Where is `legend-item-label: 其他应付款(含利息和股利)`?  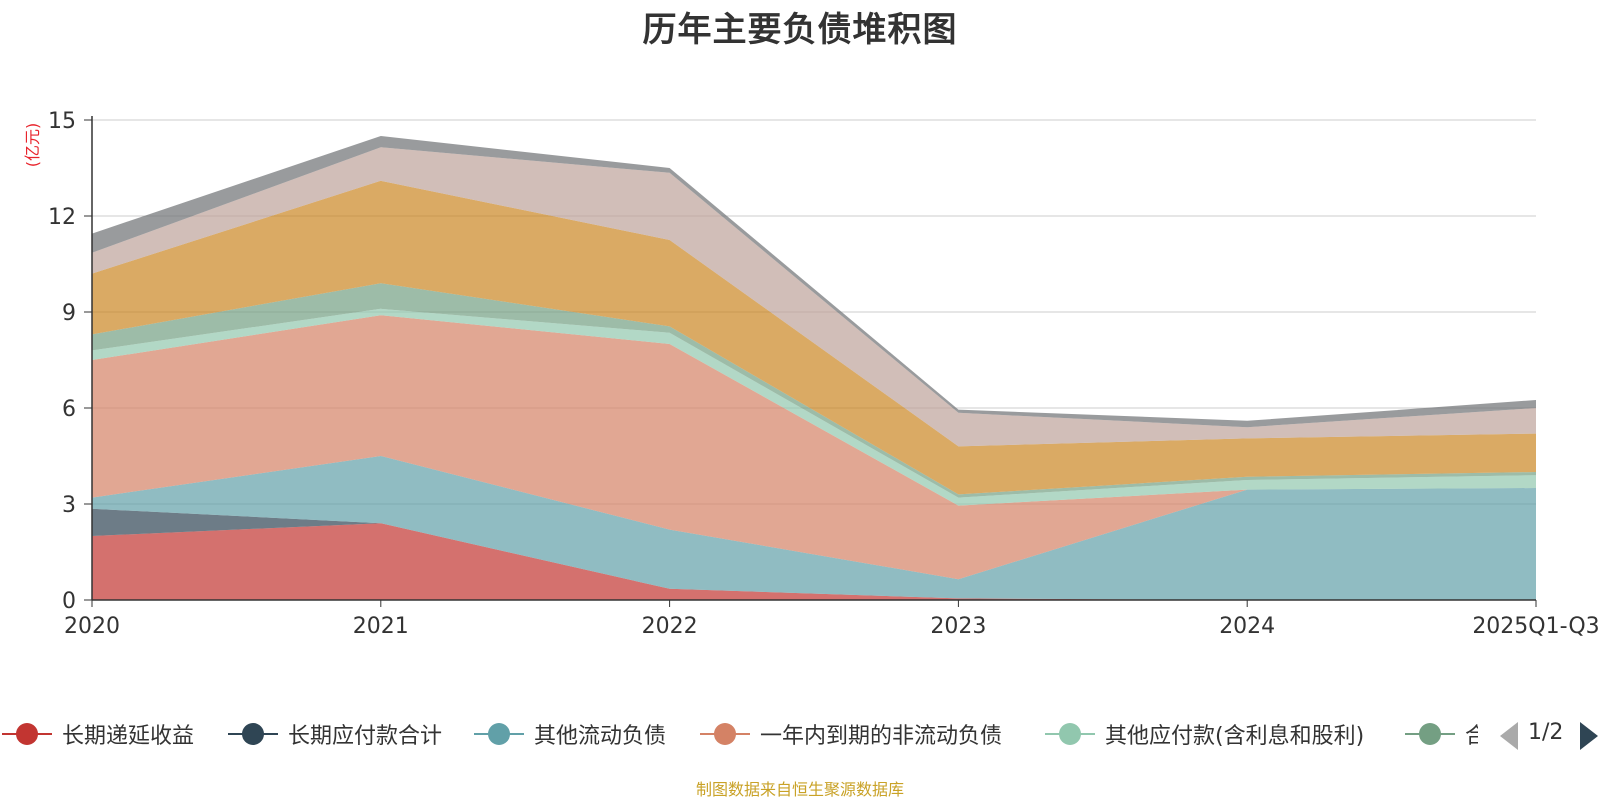
legend-item-label: 其他应付款(含利息和股利) is located at coordinates (1235, 736).